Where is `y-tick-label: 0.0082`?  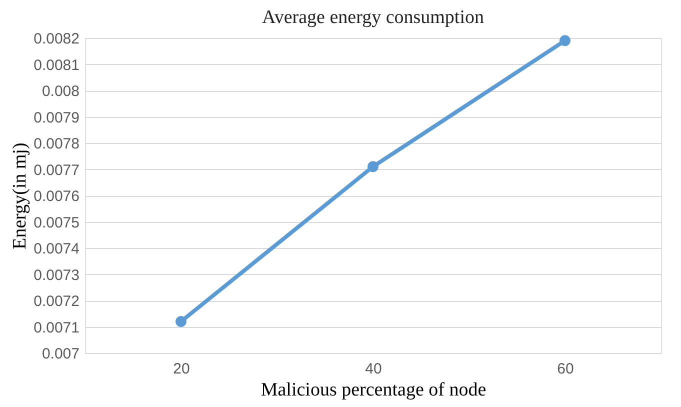 y-tick-label: 0.0082 is located at coordinates (57, 39).